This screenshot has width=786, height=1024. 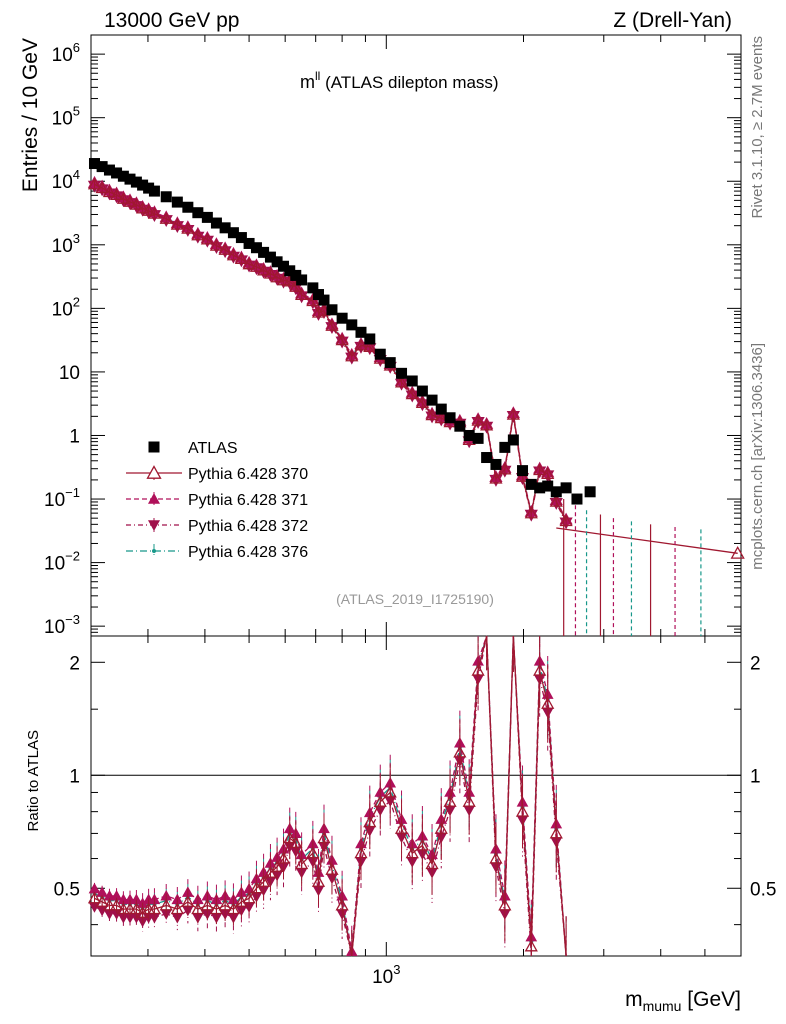 I want to click on pythia-370-tail-point, so click(x=737, y=552).